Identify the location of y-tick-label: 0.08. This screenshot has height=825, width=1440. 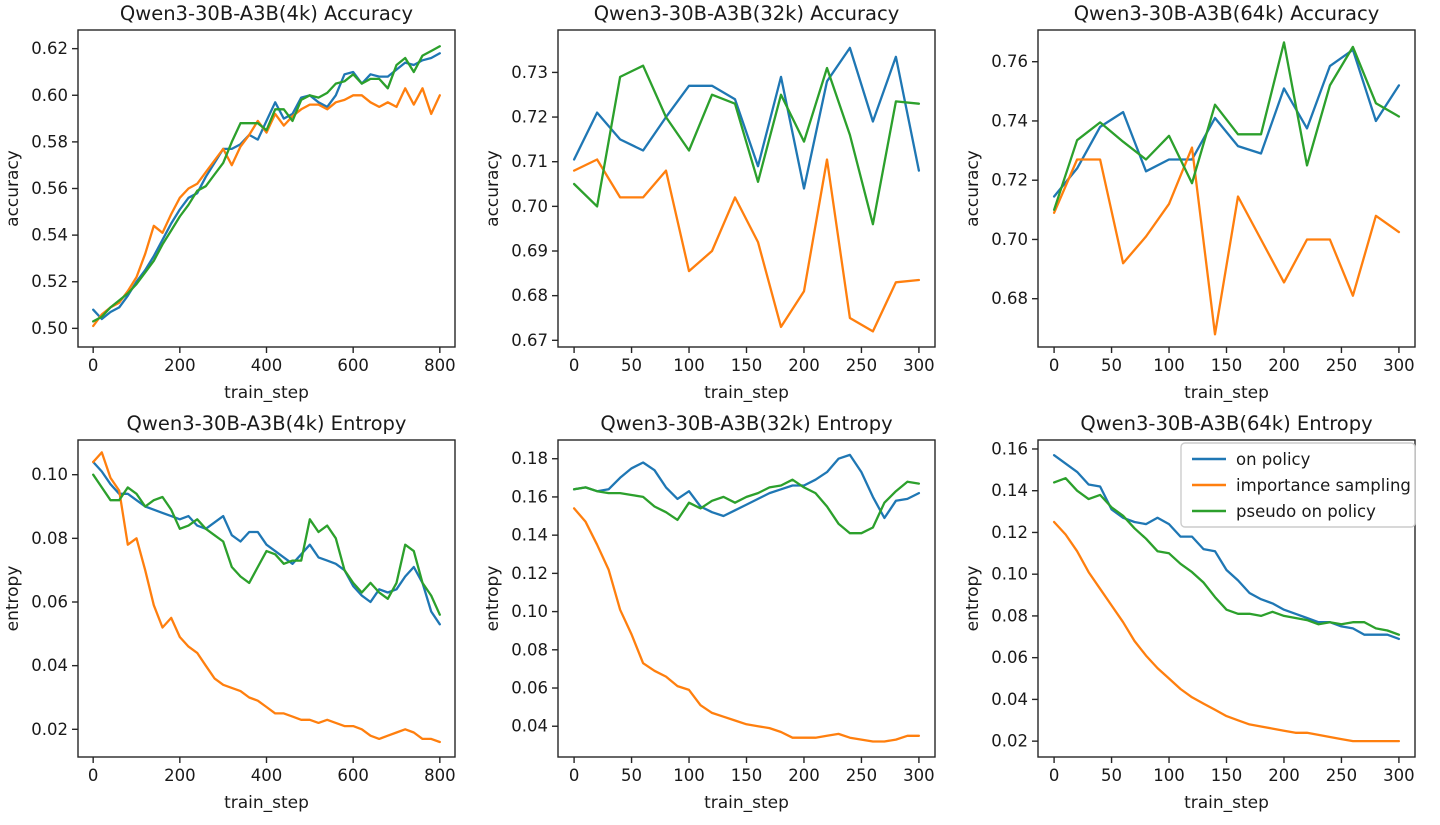
(1009, 615).